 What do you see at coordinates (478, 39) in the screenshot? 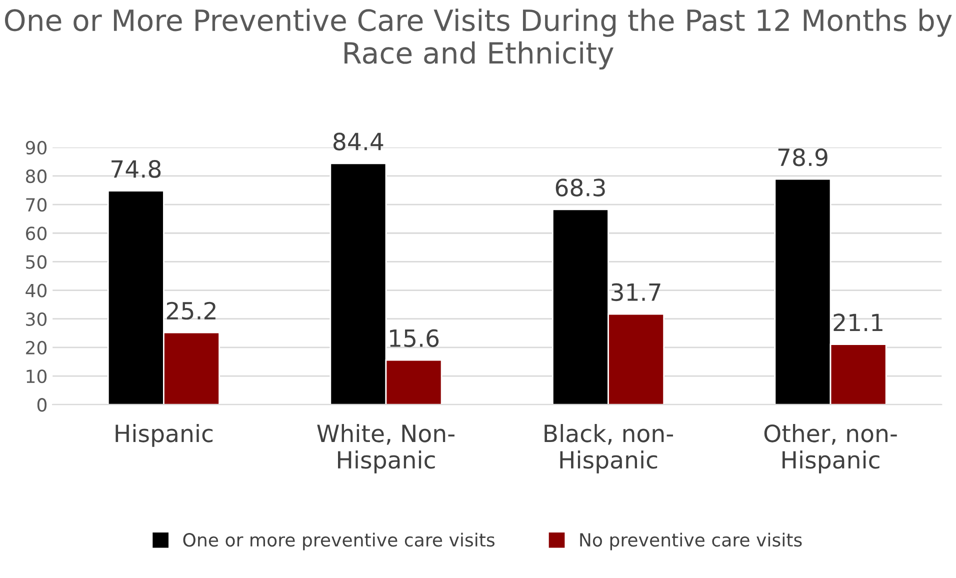
I see `chart-title: One or More Preventive Care Visits During the Past 12 Months by Race and Ethnicity` at bounding box center [478, 39].